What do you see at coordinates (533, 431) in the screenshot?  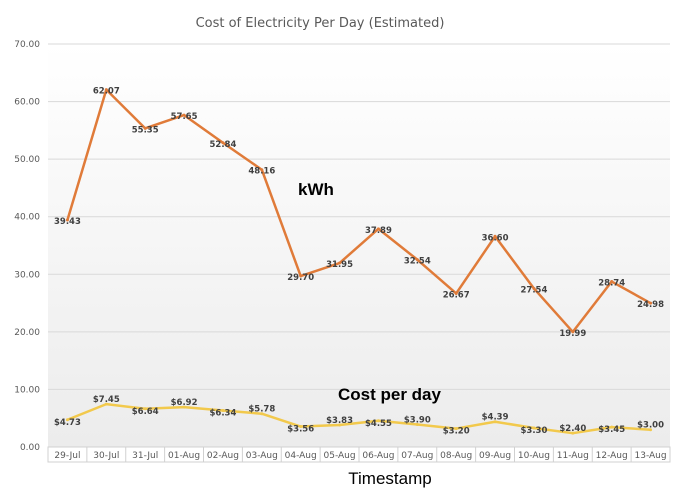 I see `data-label: $3.30` at bounding box center [533, 431].